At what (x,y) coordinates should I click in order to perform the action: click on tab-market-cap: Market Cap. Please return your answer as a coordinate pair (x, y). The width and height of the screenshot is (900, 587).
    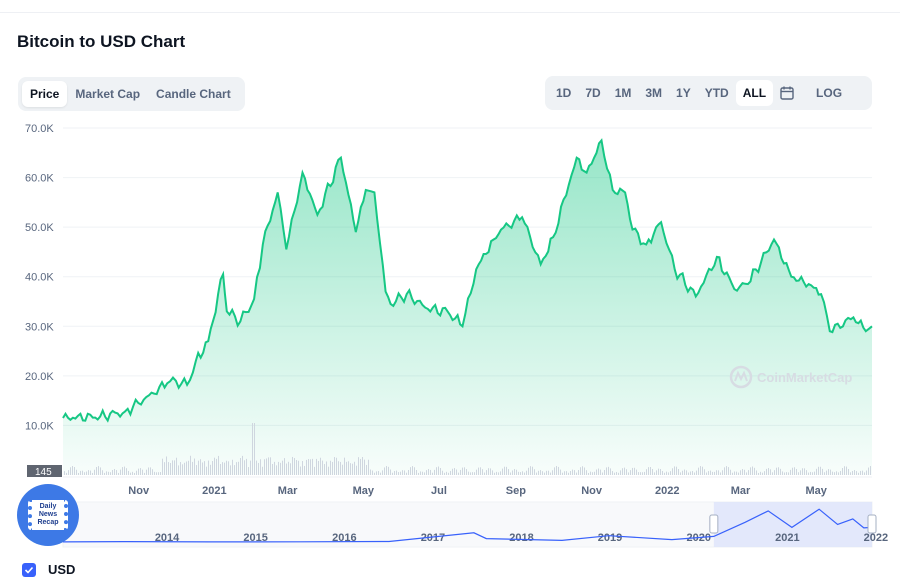
    Looking at the image, I should click on (108, 94).